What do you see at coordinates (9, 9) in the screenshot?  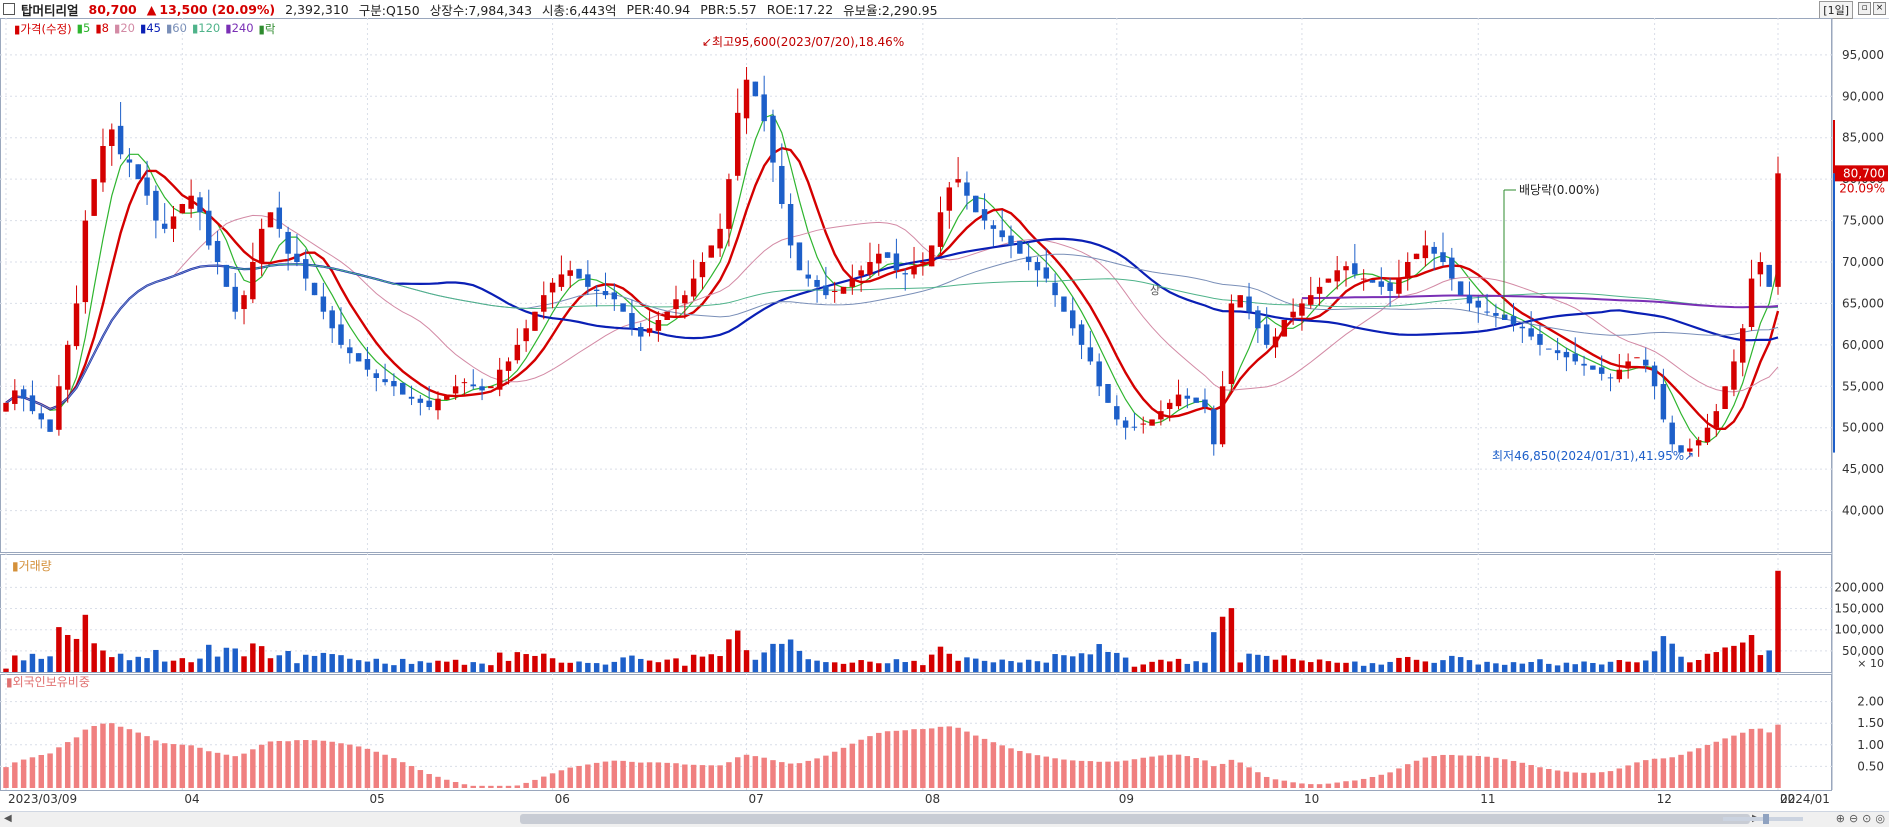 I see `select-checkbox` at bounding box center [9, 9].